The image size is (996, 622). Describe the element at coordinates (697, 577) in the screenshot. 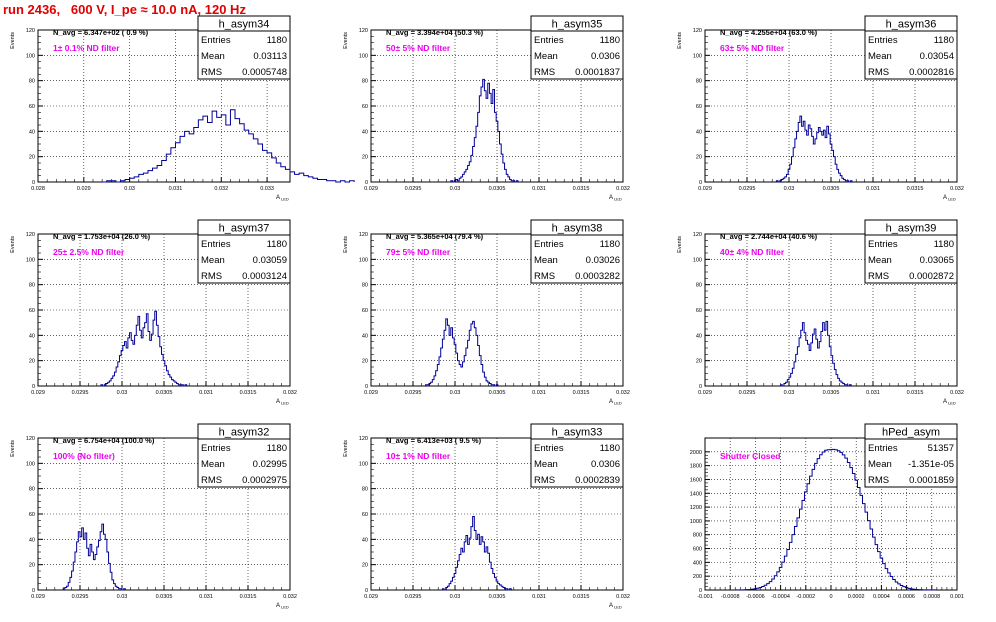

I see `y-tick-label: 200` at that location.